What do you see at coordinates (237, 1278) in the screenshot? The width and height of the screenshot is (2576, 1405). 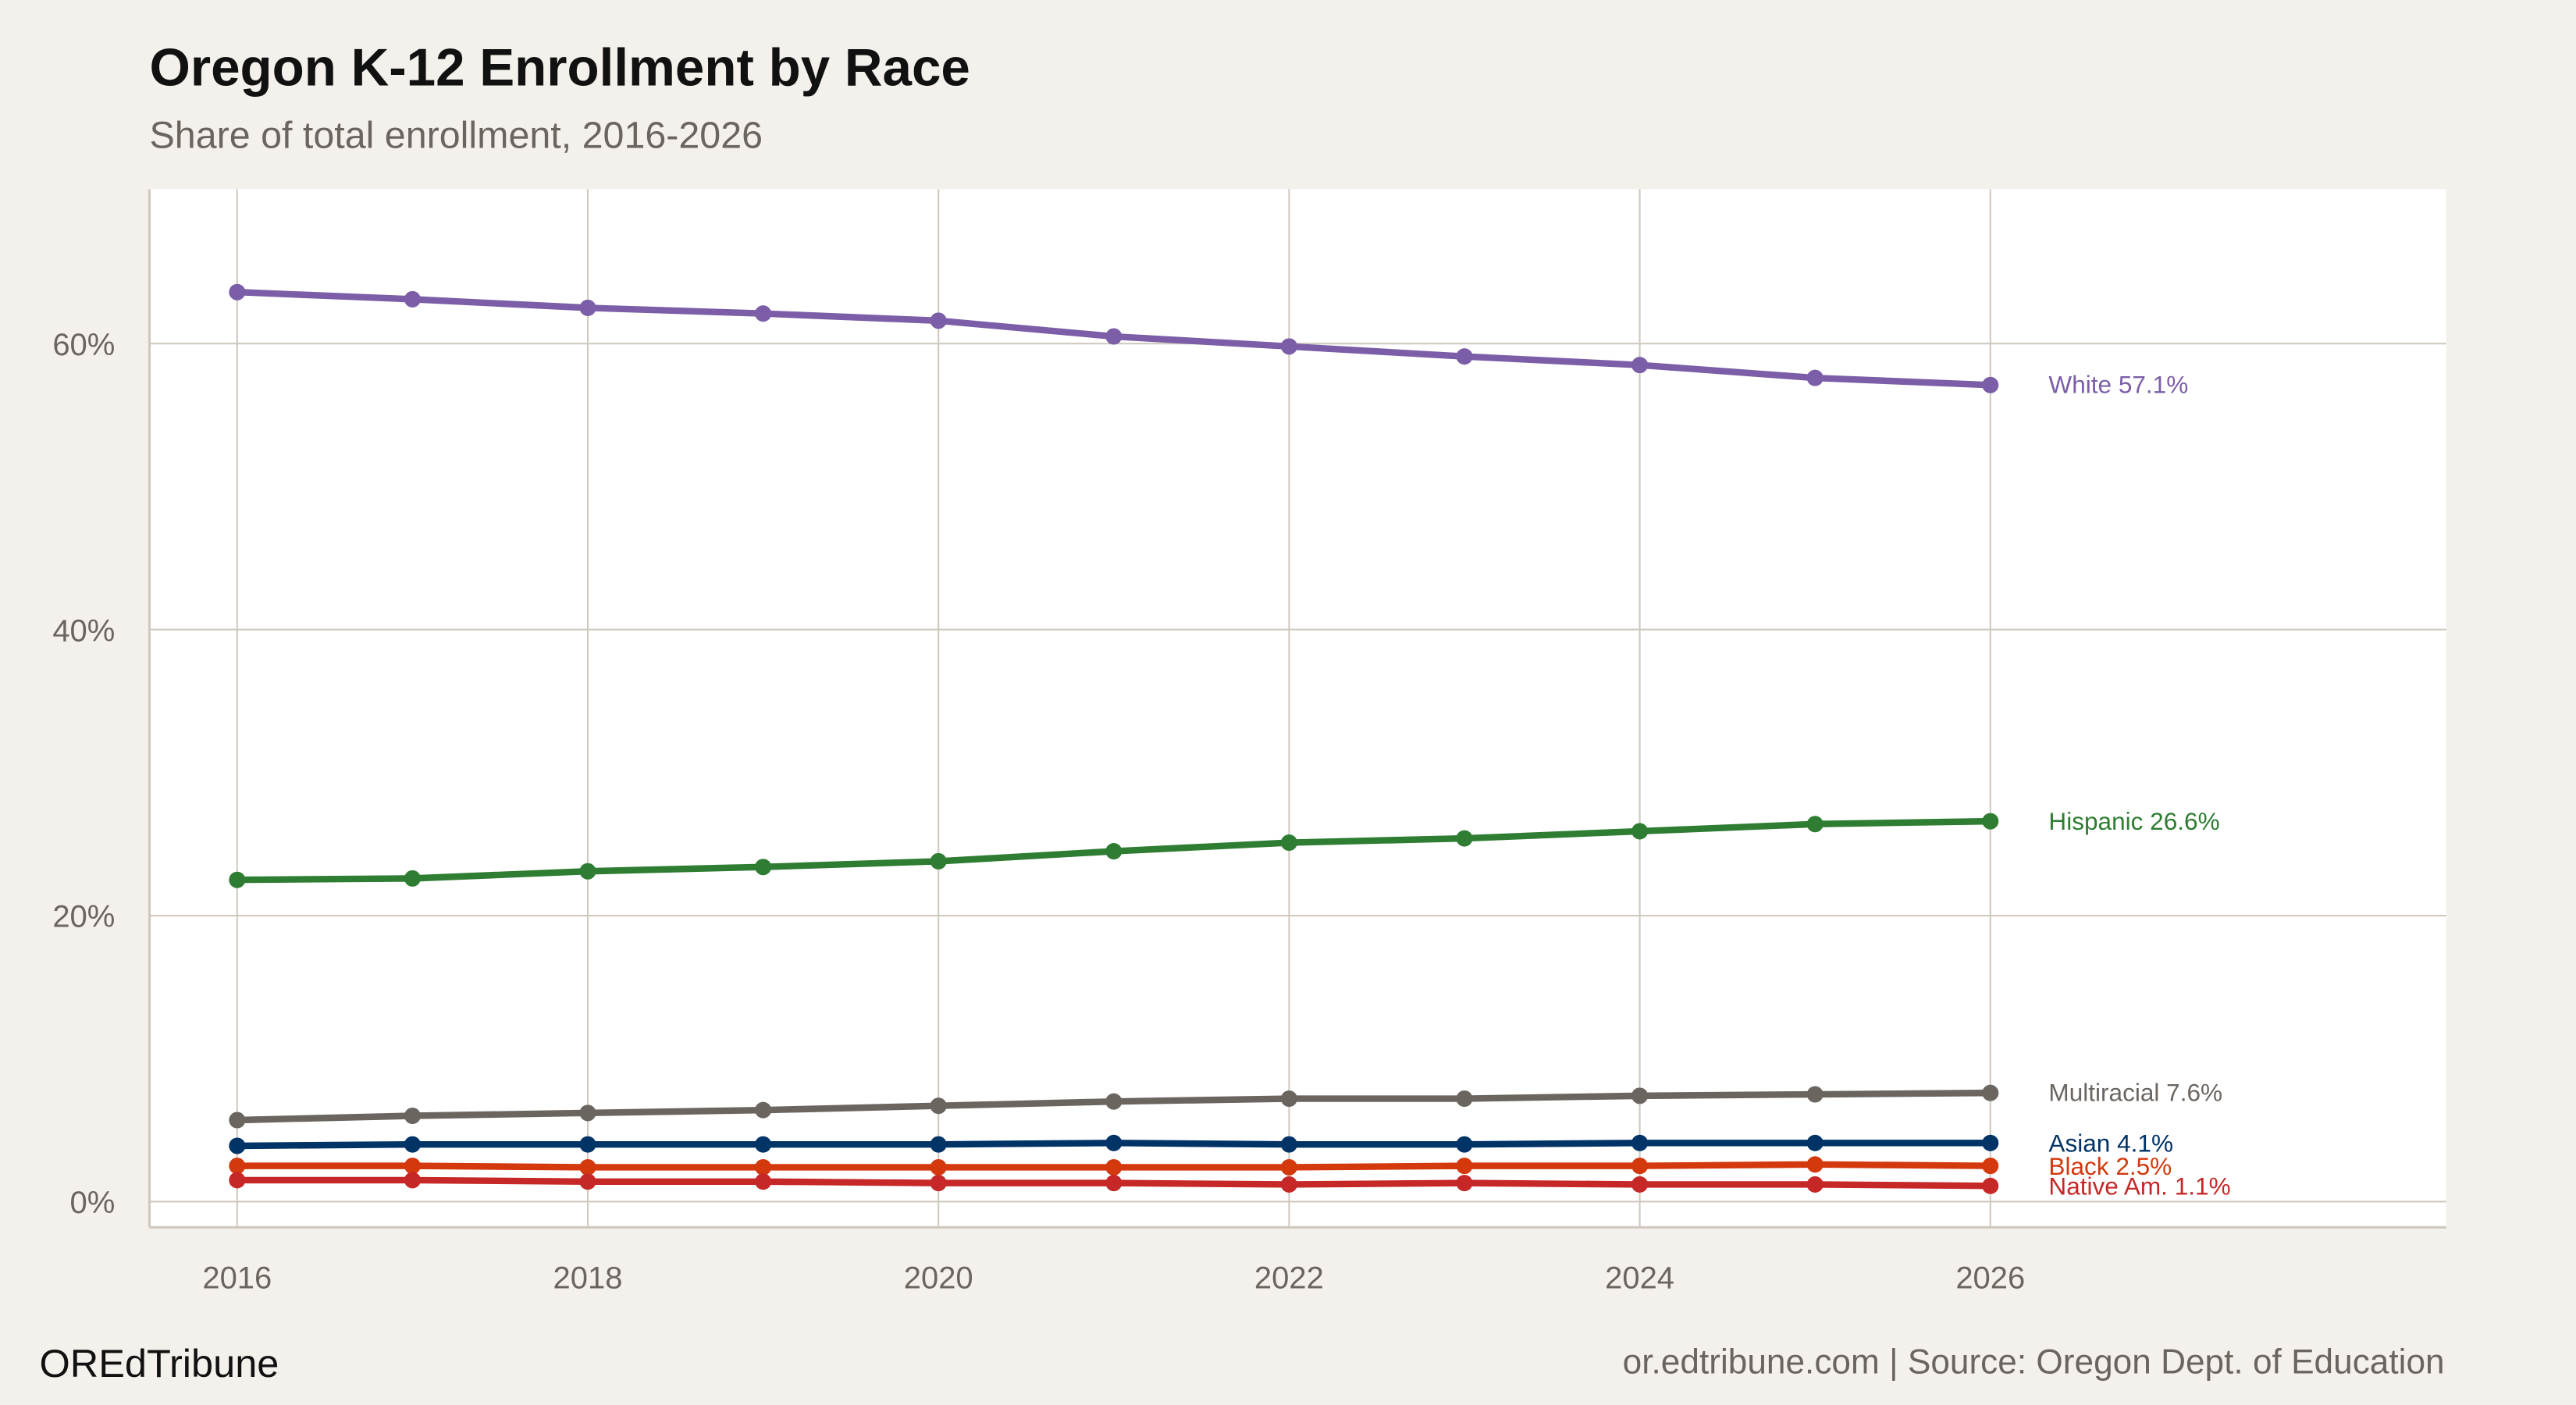 I see `x-tick-label: 2016` at bounding box center [237, 1278].